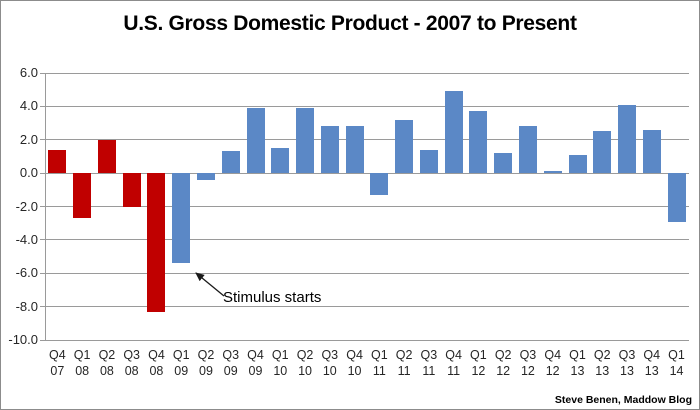 This screenshot has height=410, width=700. What do you see at coordinates (28, 173) in the screenshot?
I see `y-tick-label: 0.0` at bounding box center [28, 173].